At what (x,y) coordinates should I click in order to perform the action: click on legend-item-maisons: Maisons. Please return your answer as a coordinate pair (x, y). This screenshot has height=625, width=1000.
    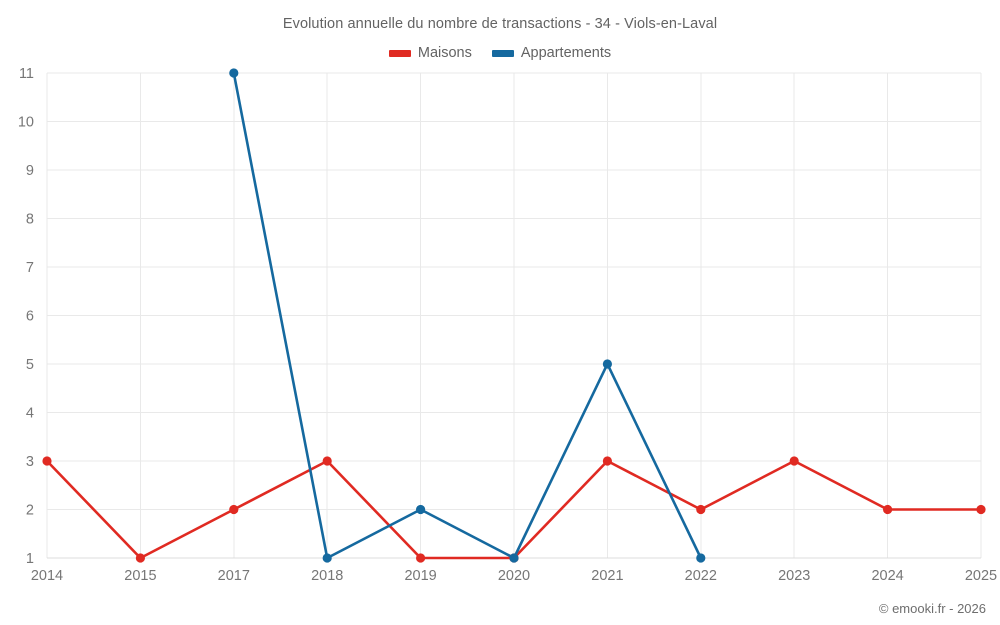
    Looking at the image, I should click on (430, 53).